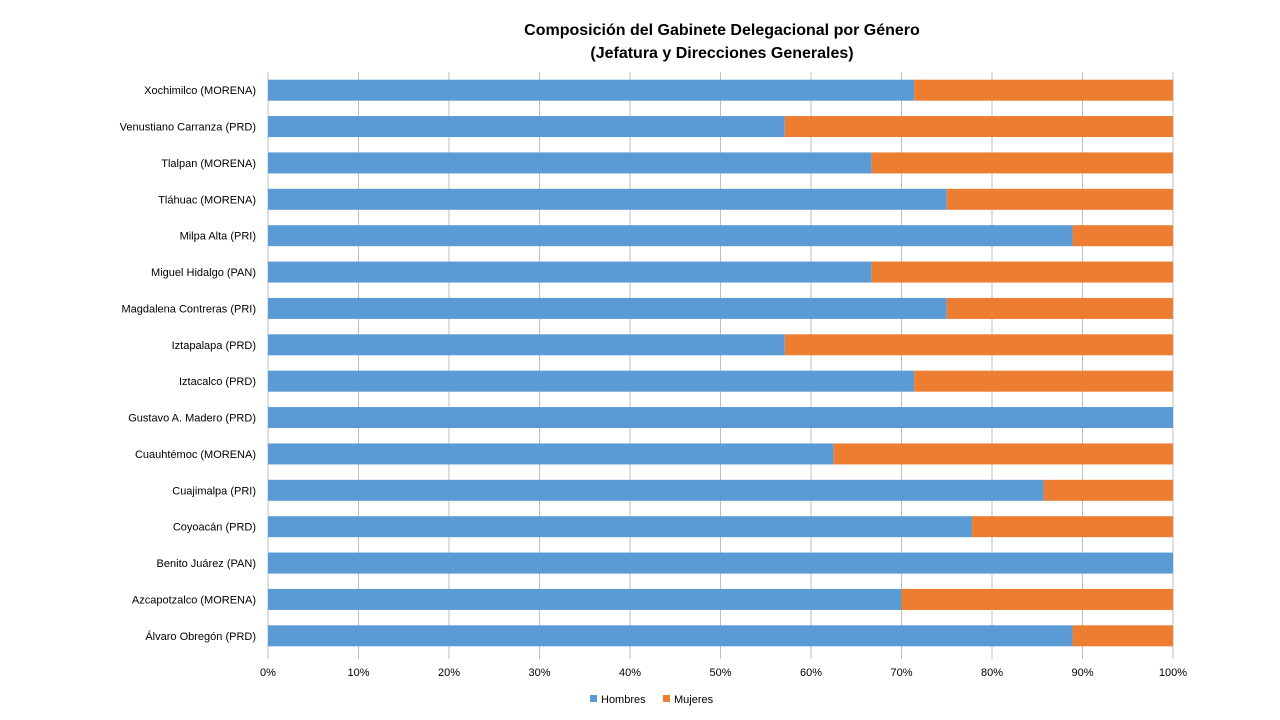  Describe the element at coordinates (206, 564) in the screenshot. I see `category-label: Benito Juárez (PAN)` at that location.